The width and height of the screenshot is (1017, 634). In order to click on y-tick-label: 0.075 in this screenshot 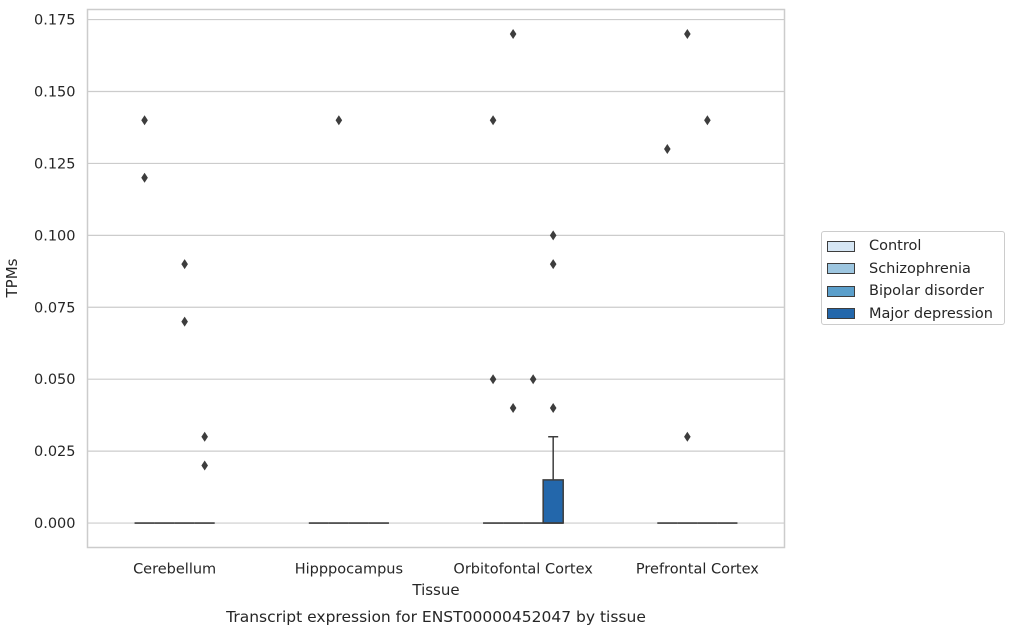, I will do `click(55, 308)`.